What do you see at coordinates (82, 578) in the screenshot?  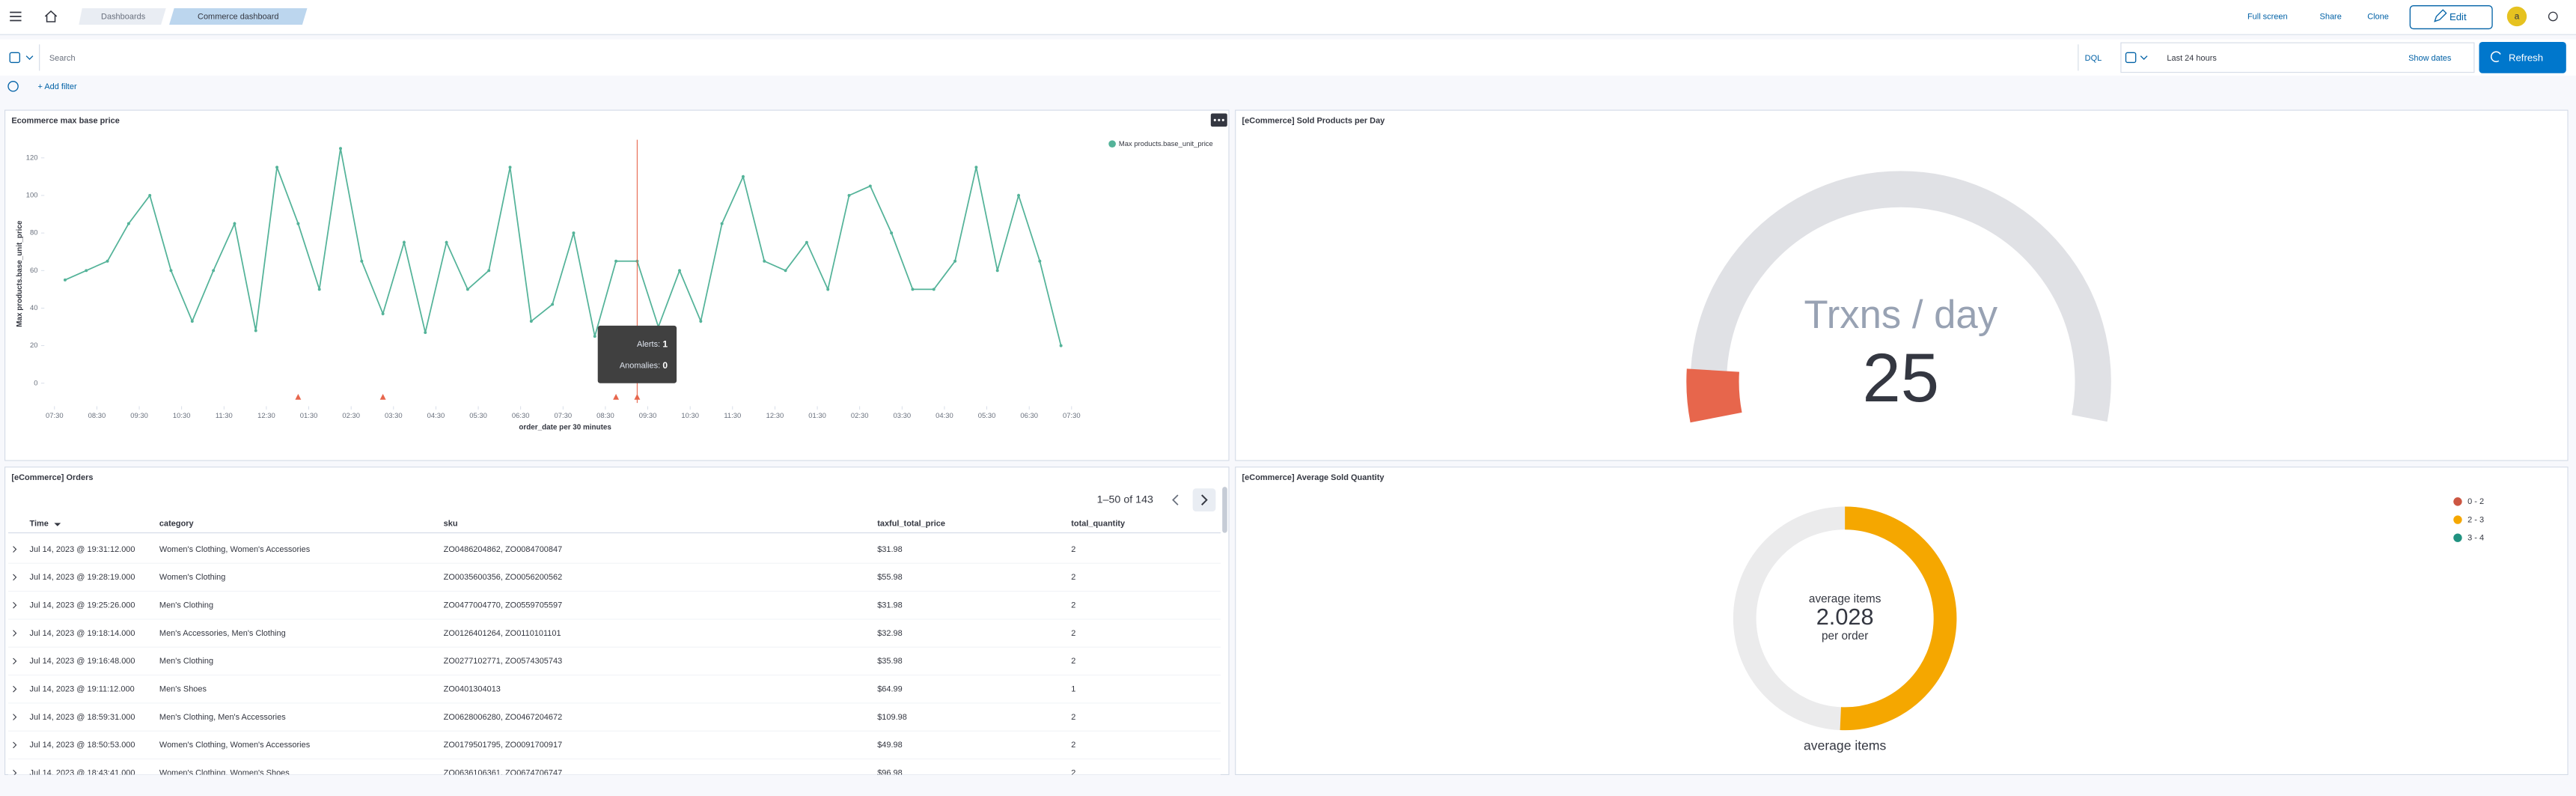 I see `table-cell: Jul 14, 2023 @ 19:28:19.000` at bounding box center [82, 578].